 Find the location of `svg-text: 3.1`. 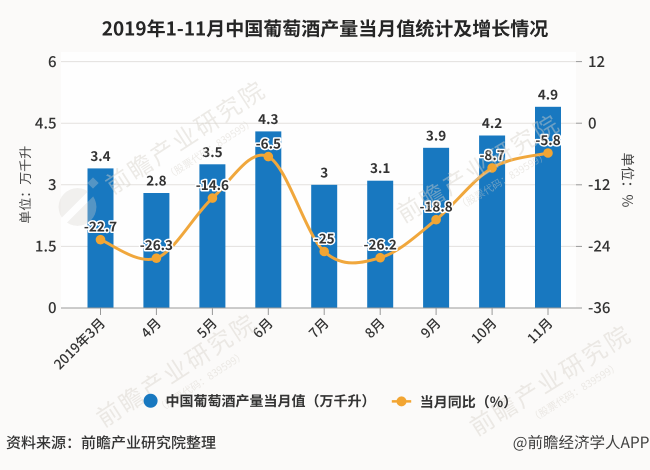

svg-text: 3.1 is located at coordinates (380, 167).